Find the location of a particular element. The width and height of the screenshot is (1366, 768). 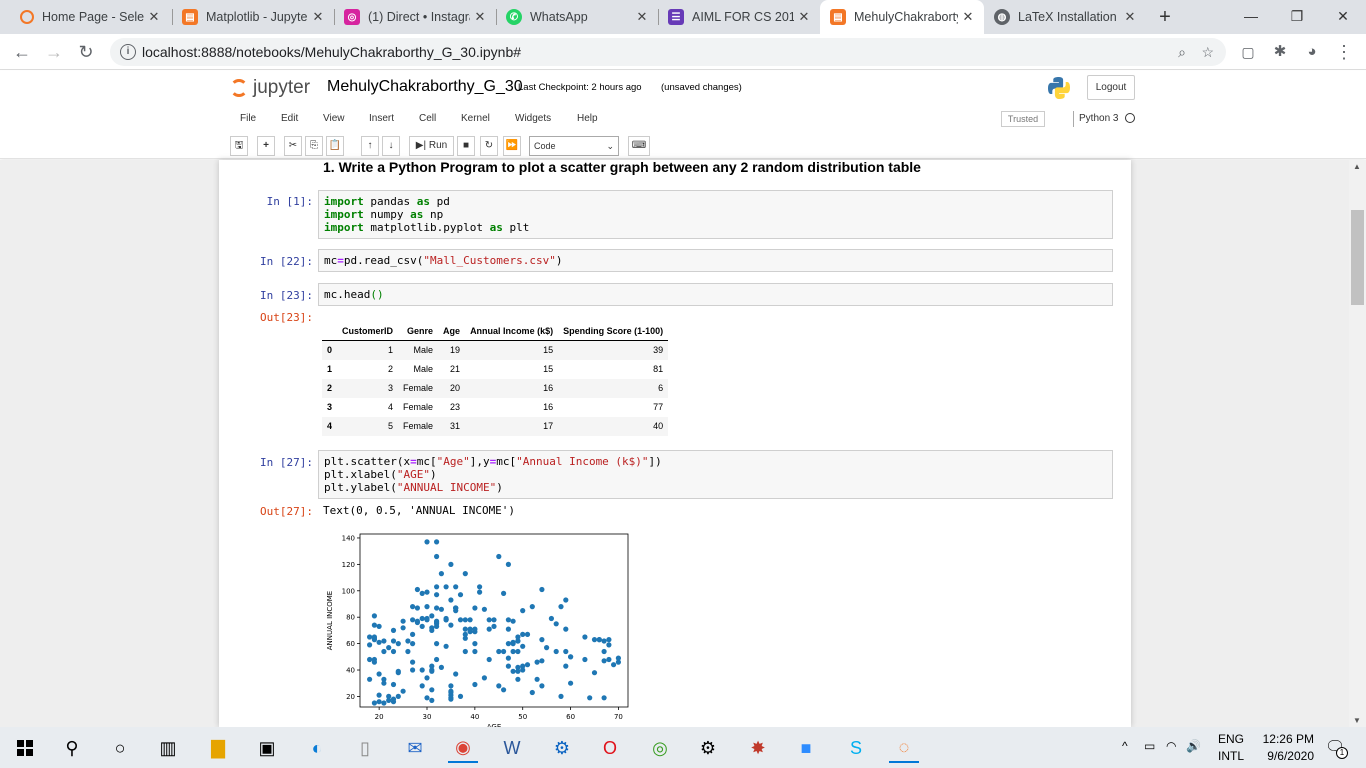

cortana-icon: ○ is located at coordinates (120, 747).